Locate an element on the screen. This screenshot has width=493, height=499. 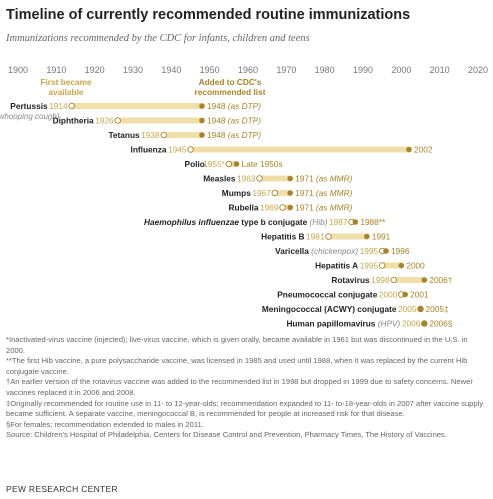
added-year-label: 2002 is located at coordinates (423, 150).